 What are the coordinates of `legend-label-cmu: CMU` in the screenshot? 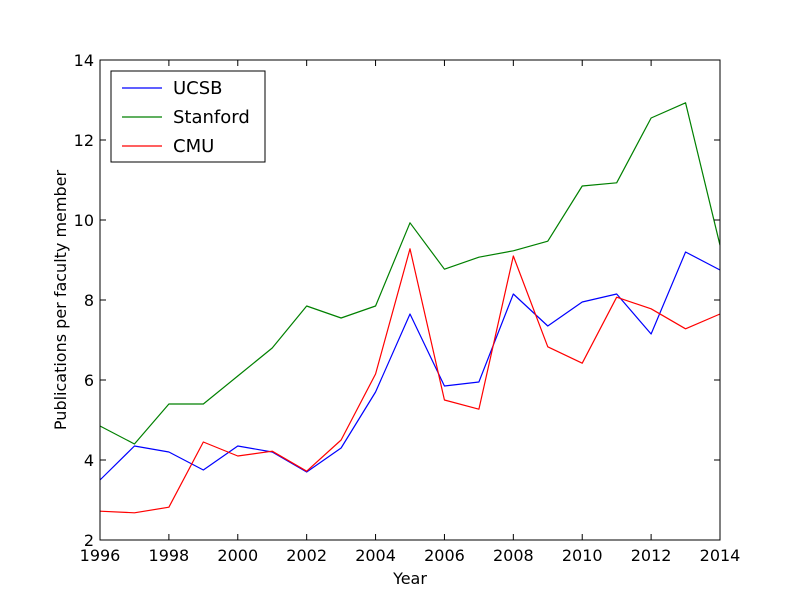 It's located at (193, 146).